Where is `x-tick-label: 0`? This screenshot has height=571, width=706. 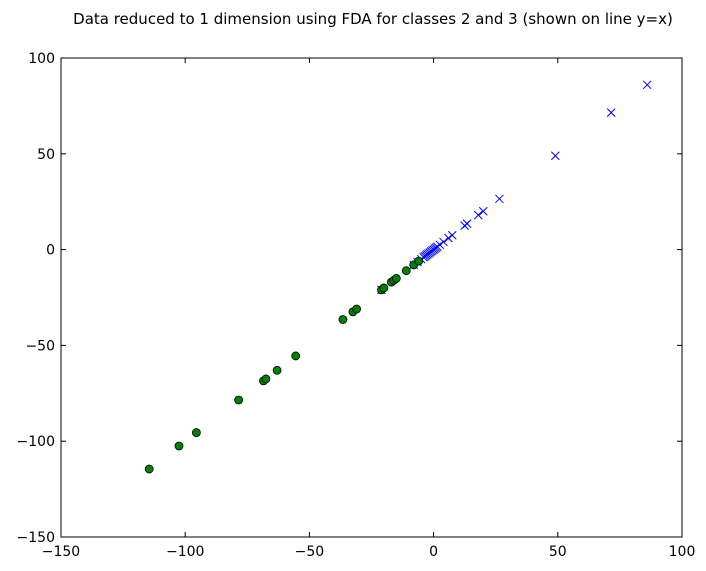 x-tick-label: 0 is located at coordinates (433, 552).